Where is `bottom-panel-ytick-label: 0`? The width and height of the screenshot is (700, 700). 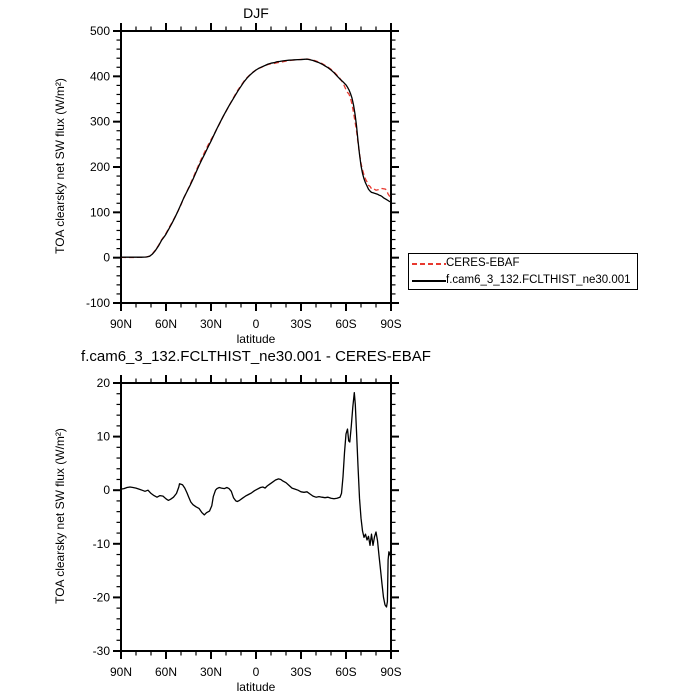 bottom-panel-ytick-label: 0 is located at coordinates (106, 490).